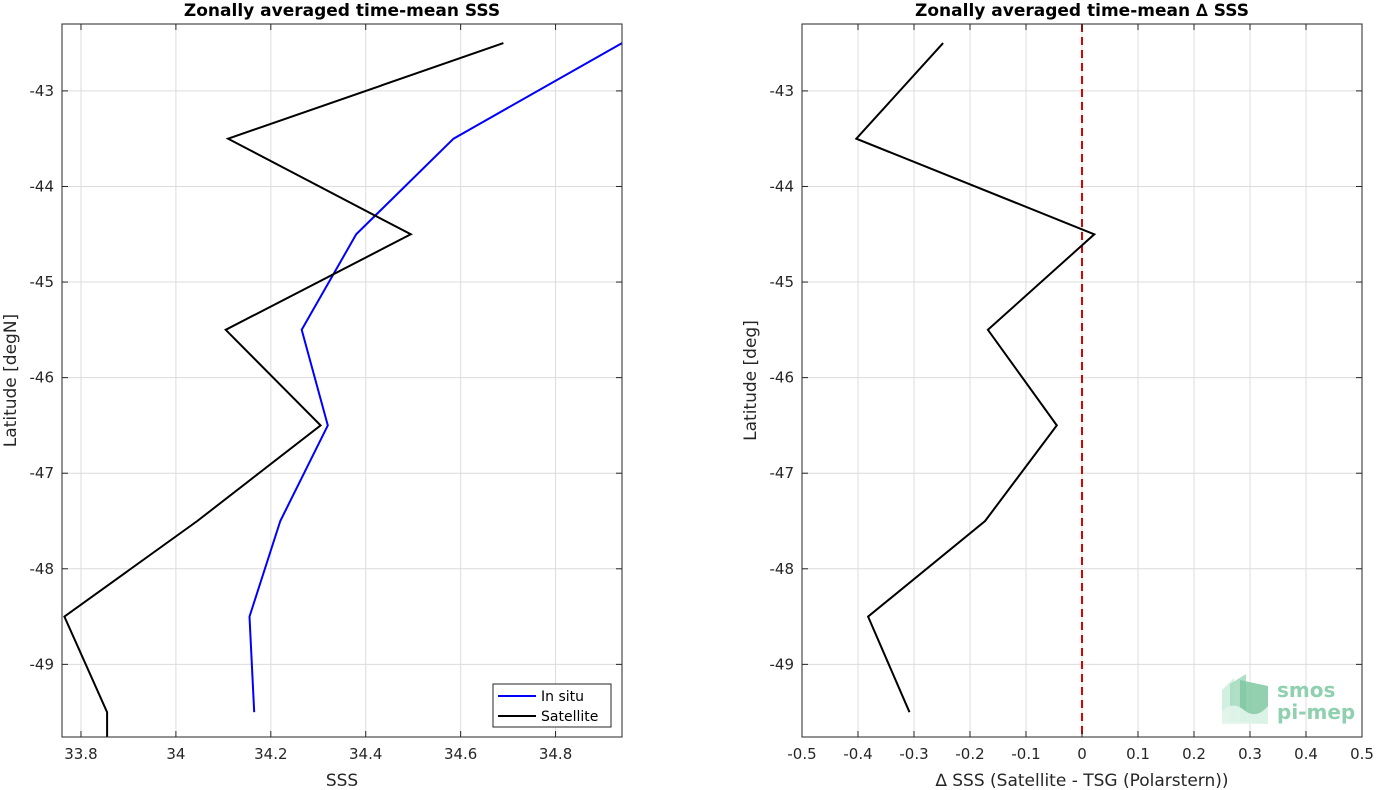  I want to click on x-tick-label: -0.3, so click(913, 754).